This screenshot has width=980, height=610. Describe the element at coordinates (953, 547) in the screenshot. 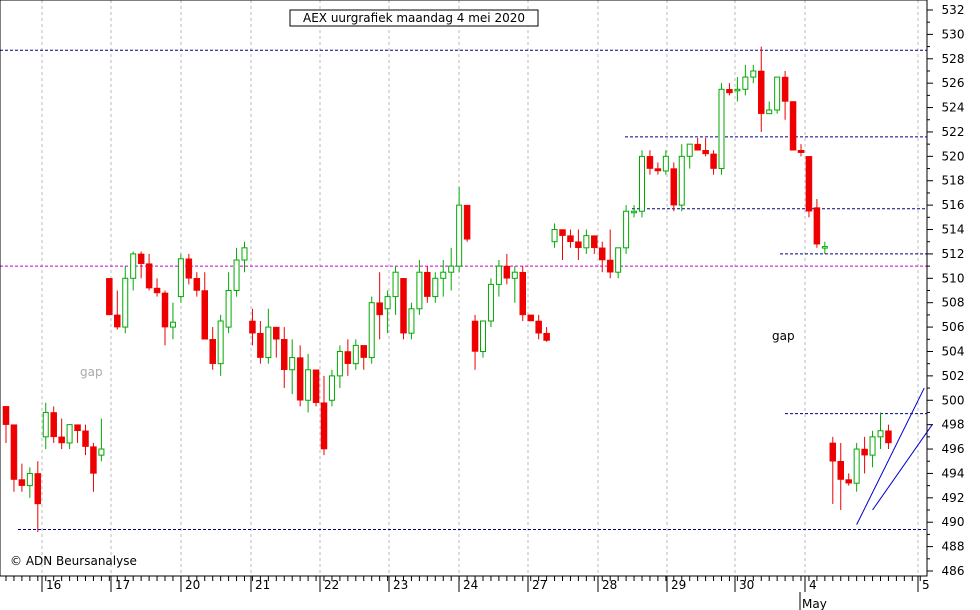

I see `y-tick-label: 488` at that location.